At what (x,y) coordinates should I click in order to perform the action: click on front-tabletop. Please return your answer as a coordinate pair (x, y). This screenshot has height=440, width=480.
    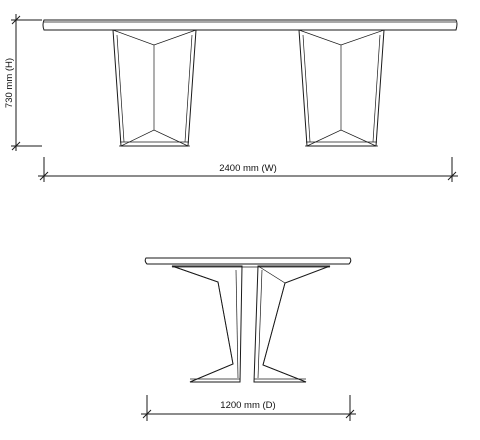
    Looking at the image, I should click on (250, 25).